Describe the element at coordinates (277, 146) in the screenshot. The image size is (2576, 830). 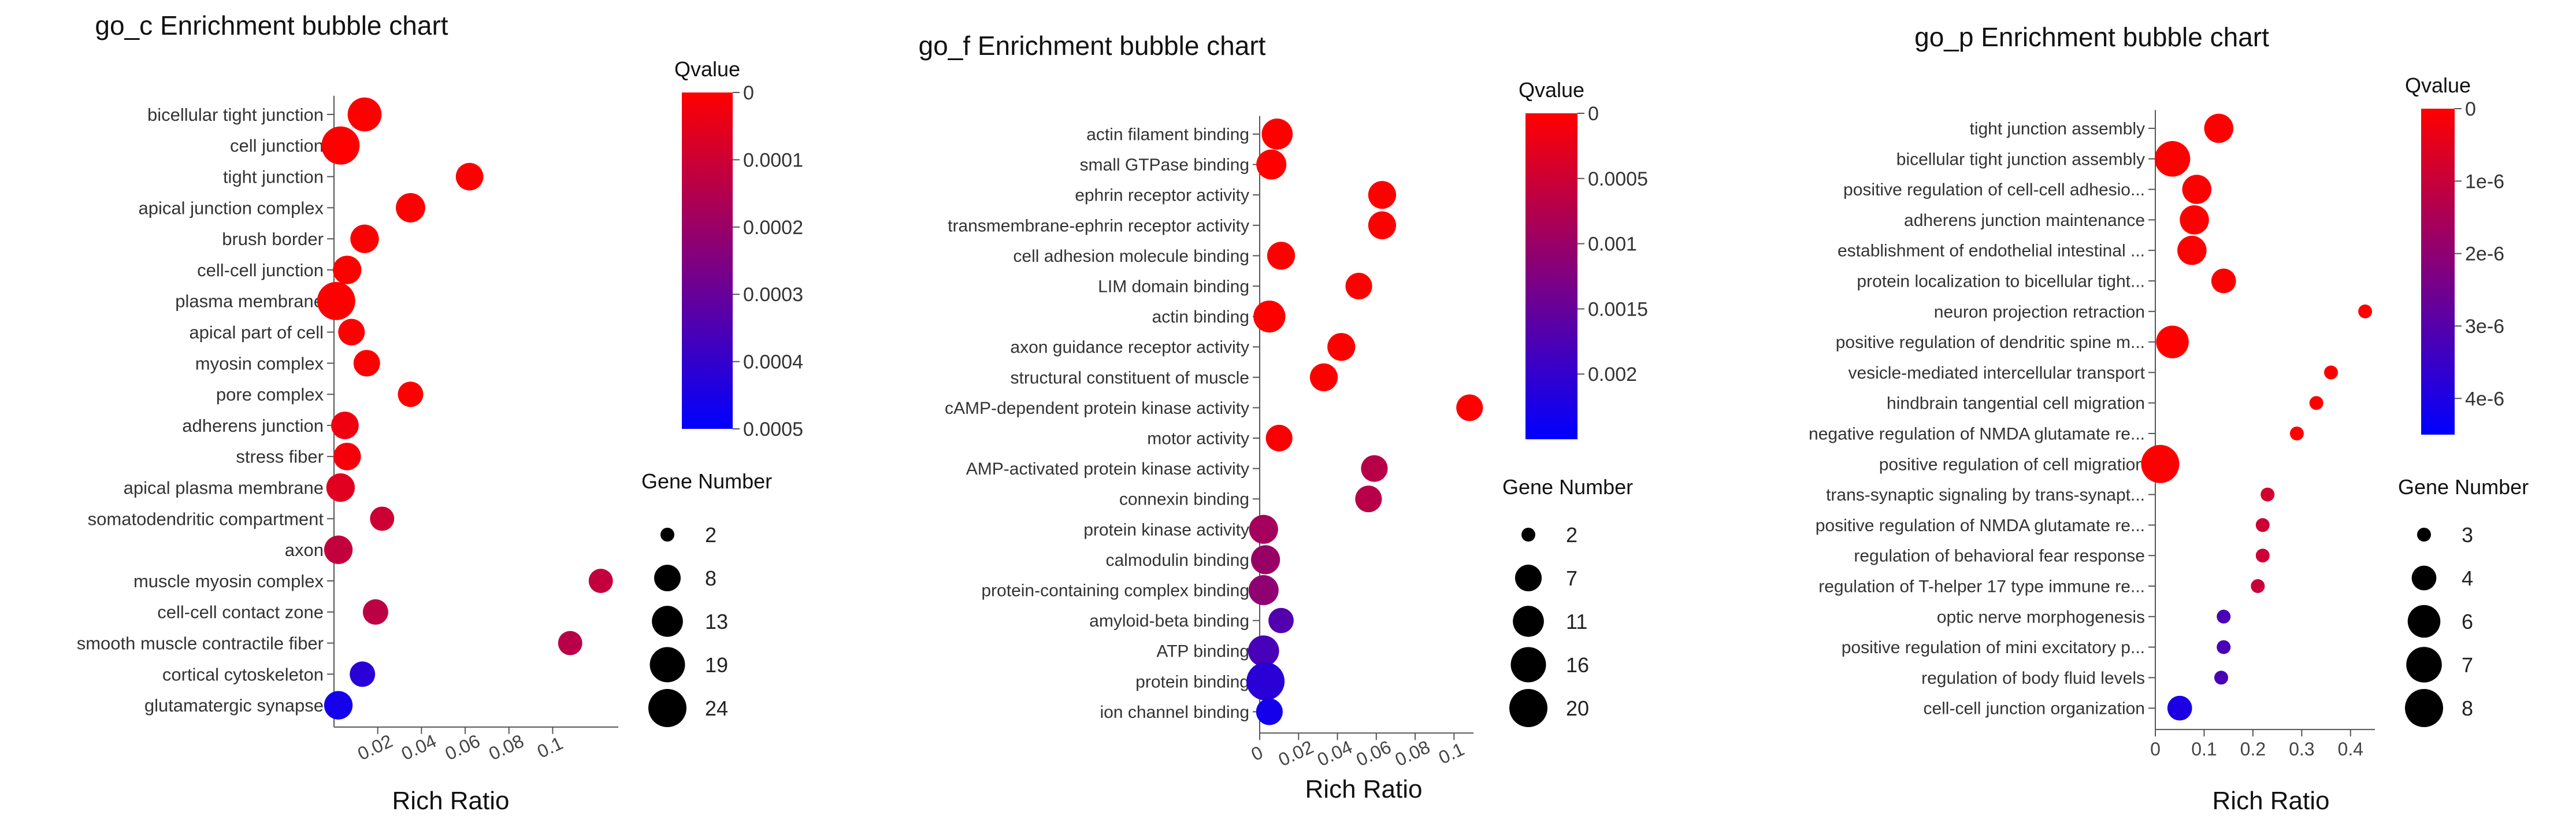
I see `y-tick-label: cell junction` at that location.